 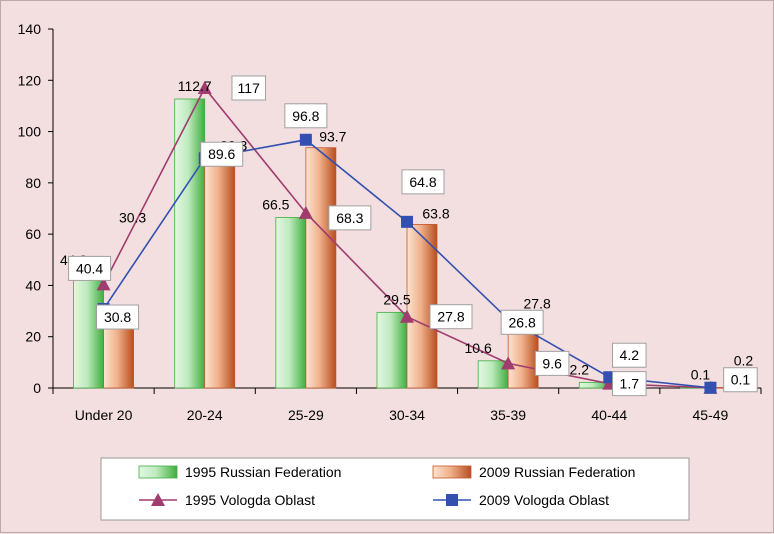 I want to click on line-value-label: 30.8, so click(x=117, y=317).